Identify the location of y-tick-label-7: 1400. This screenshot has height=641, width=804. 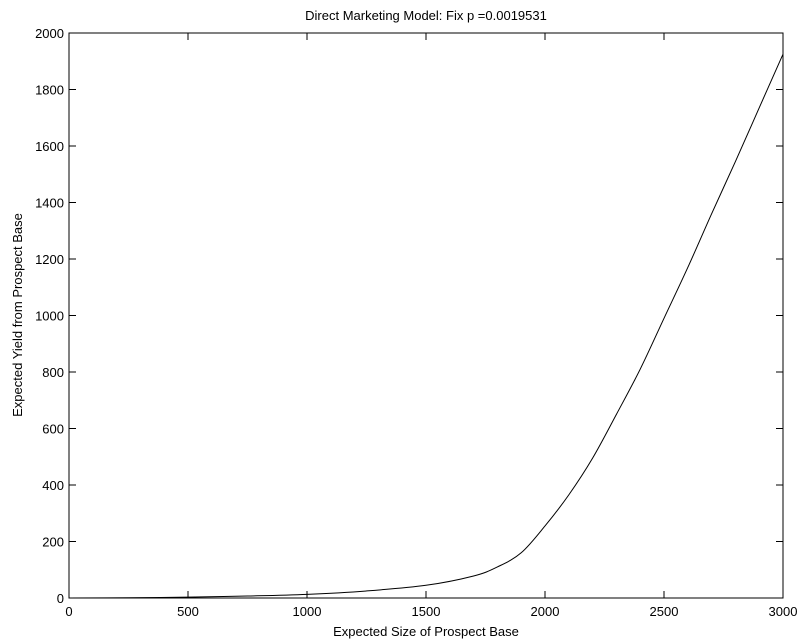
(49, 203).